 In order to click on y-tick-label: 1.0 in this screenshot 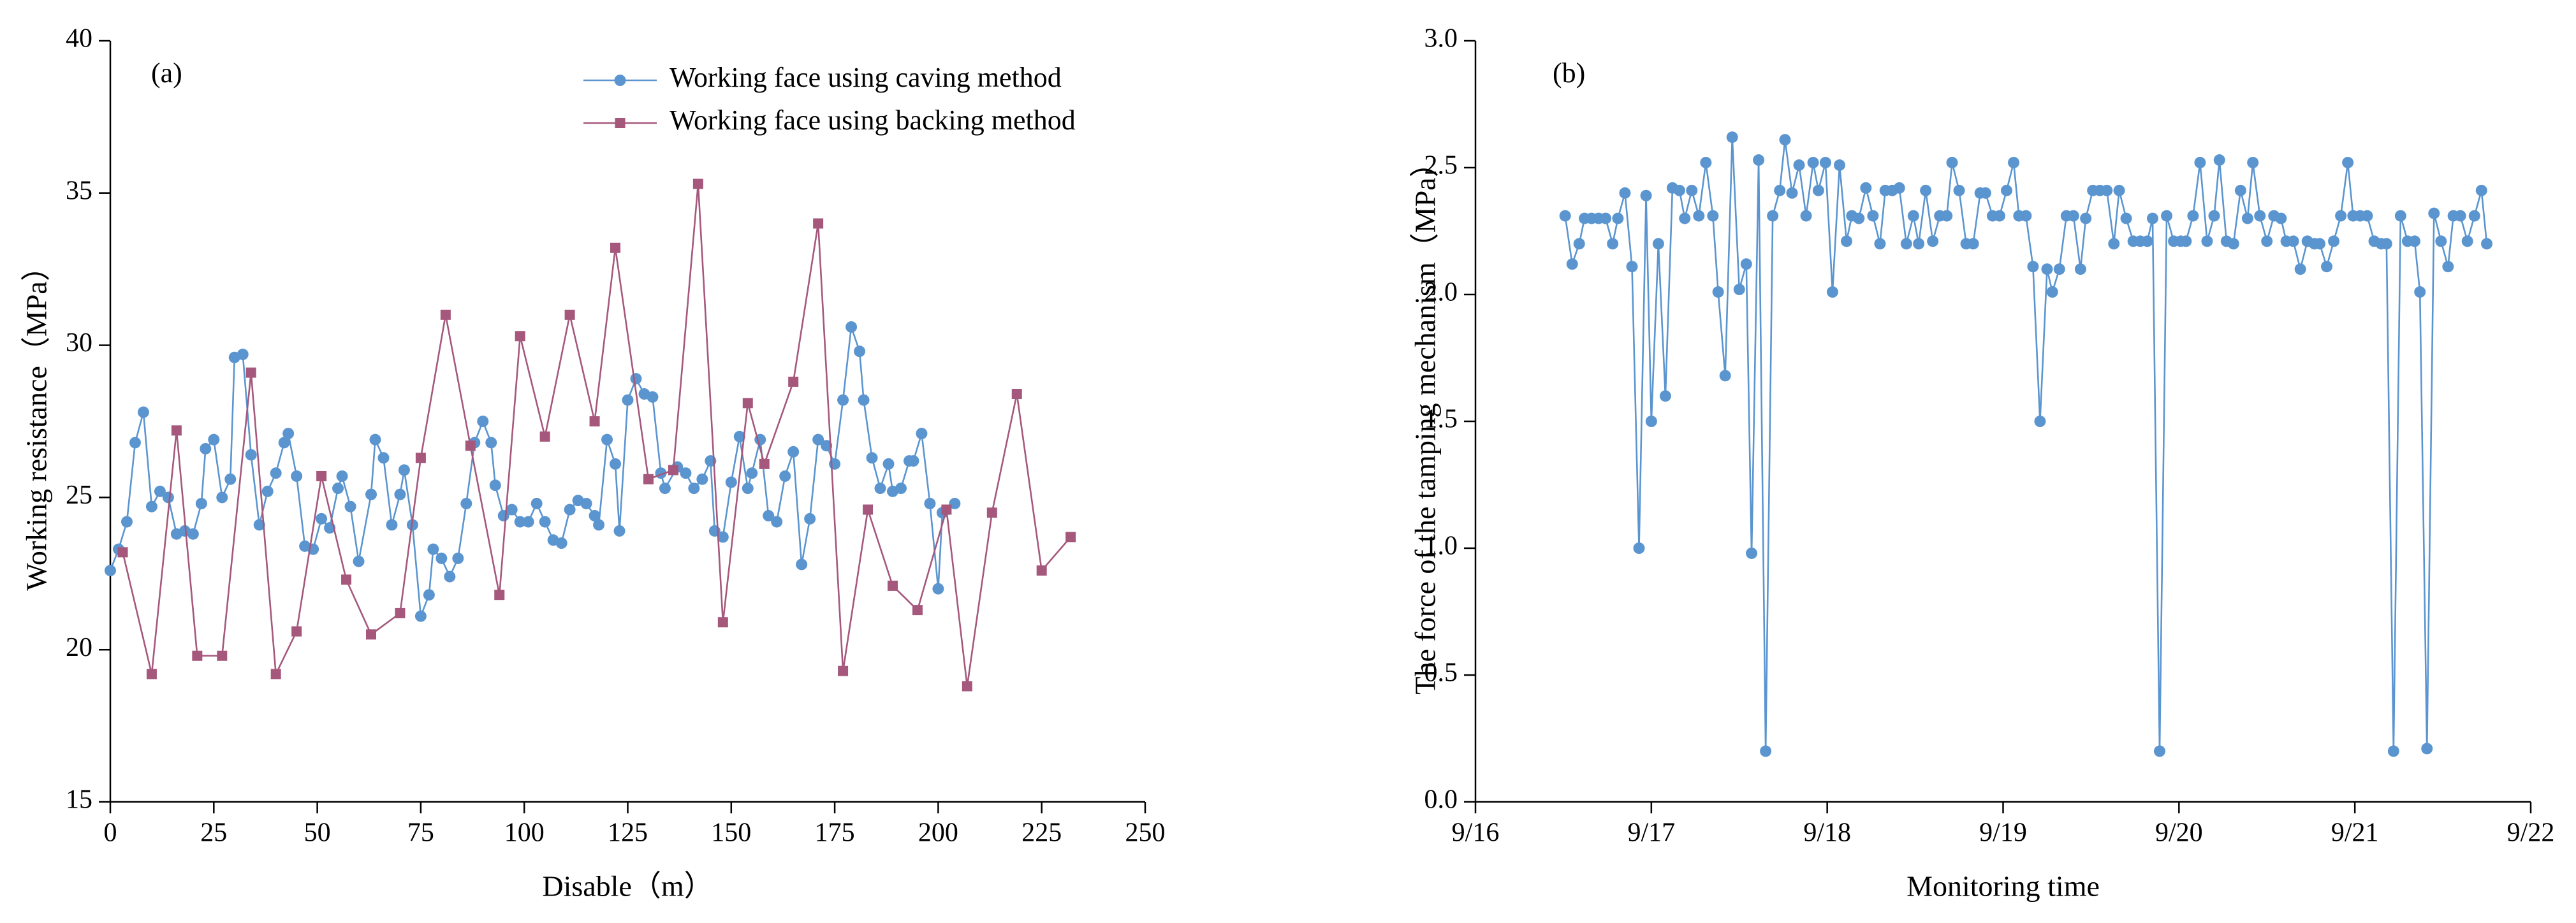, I will do `click(1441, 547)`.